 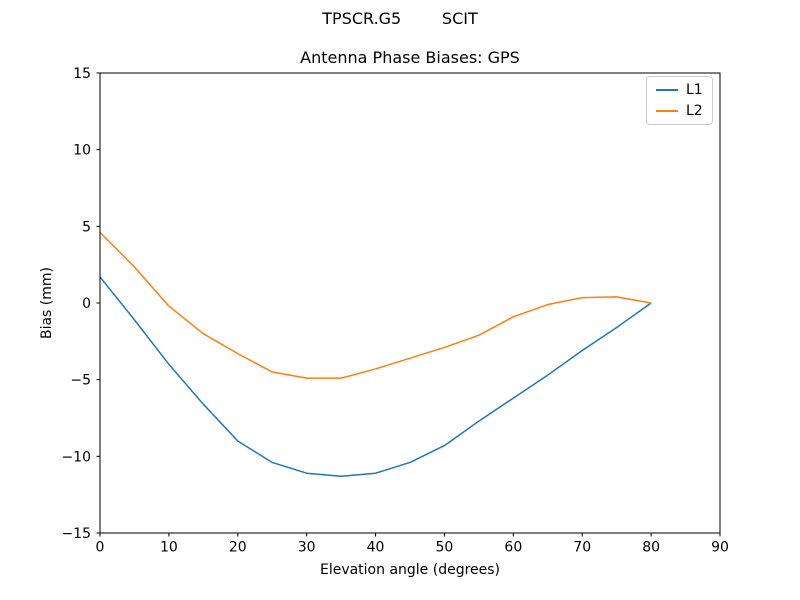 I want to click on x-tick-label: 20, so click(x=238, y=548).